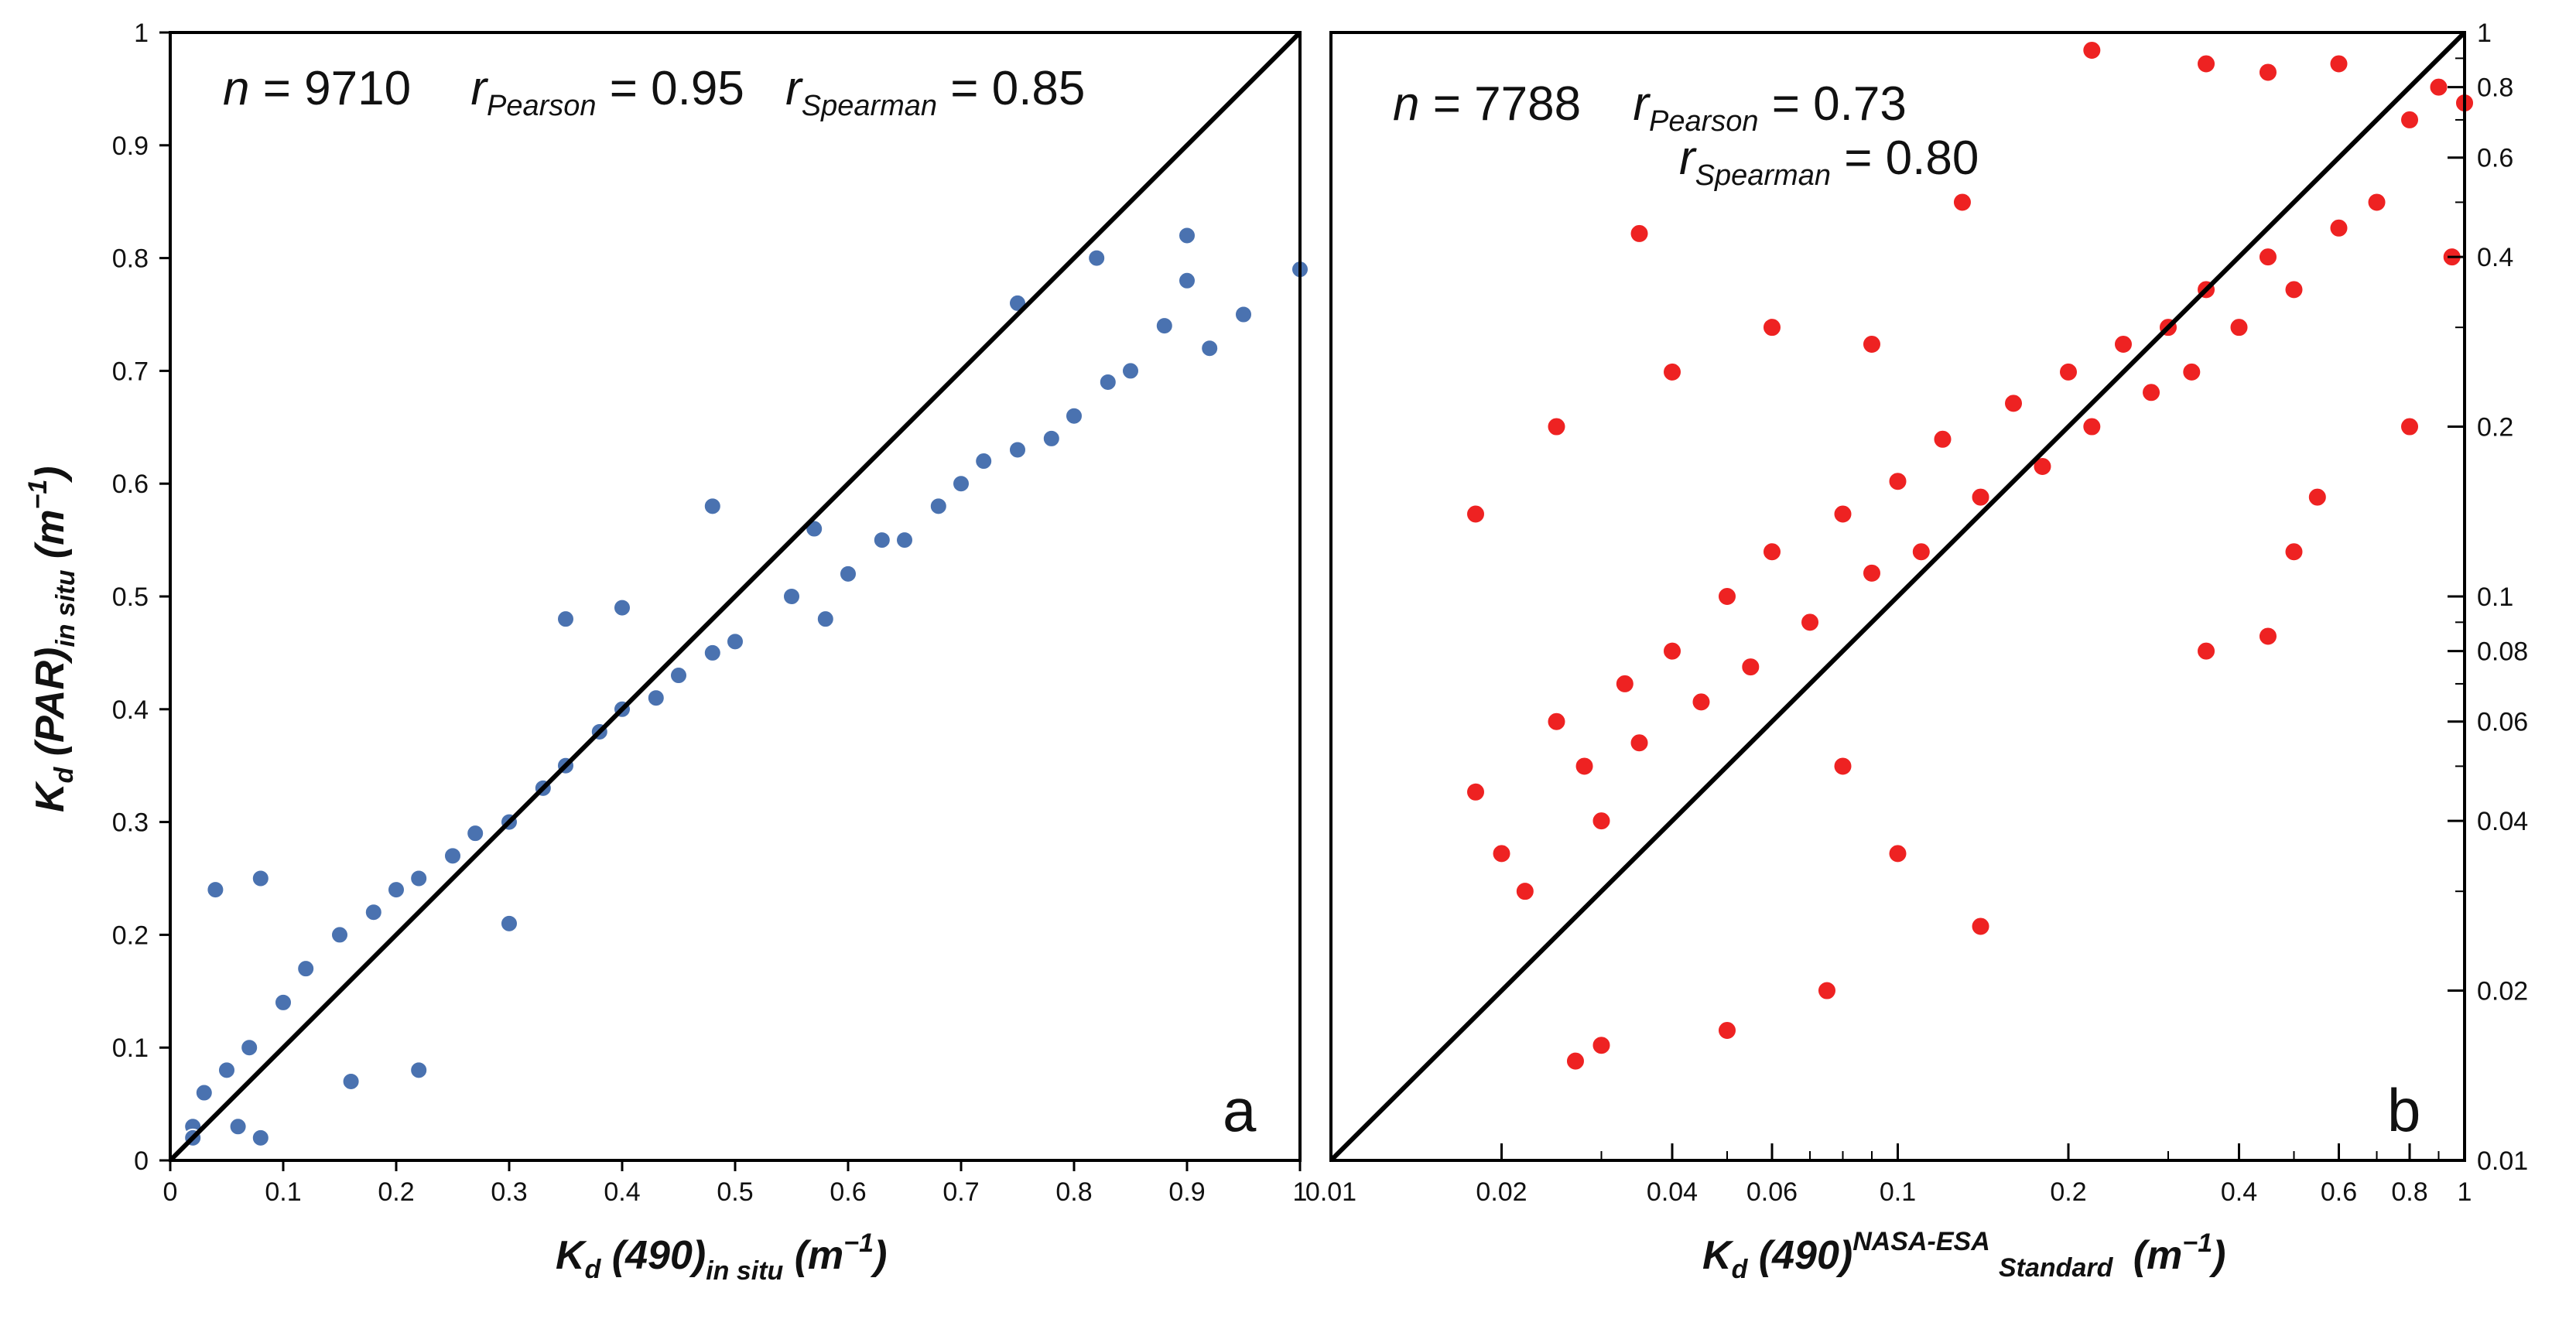  I want to click on panel-a-spearman-value: = 0.85, so click(1011, 88).